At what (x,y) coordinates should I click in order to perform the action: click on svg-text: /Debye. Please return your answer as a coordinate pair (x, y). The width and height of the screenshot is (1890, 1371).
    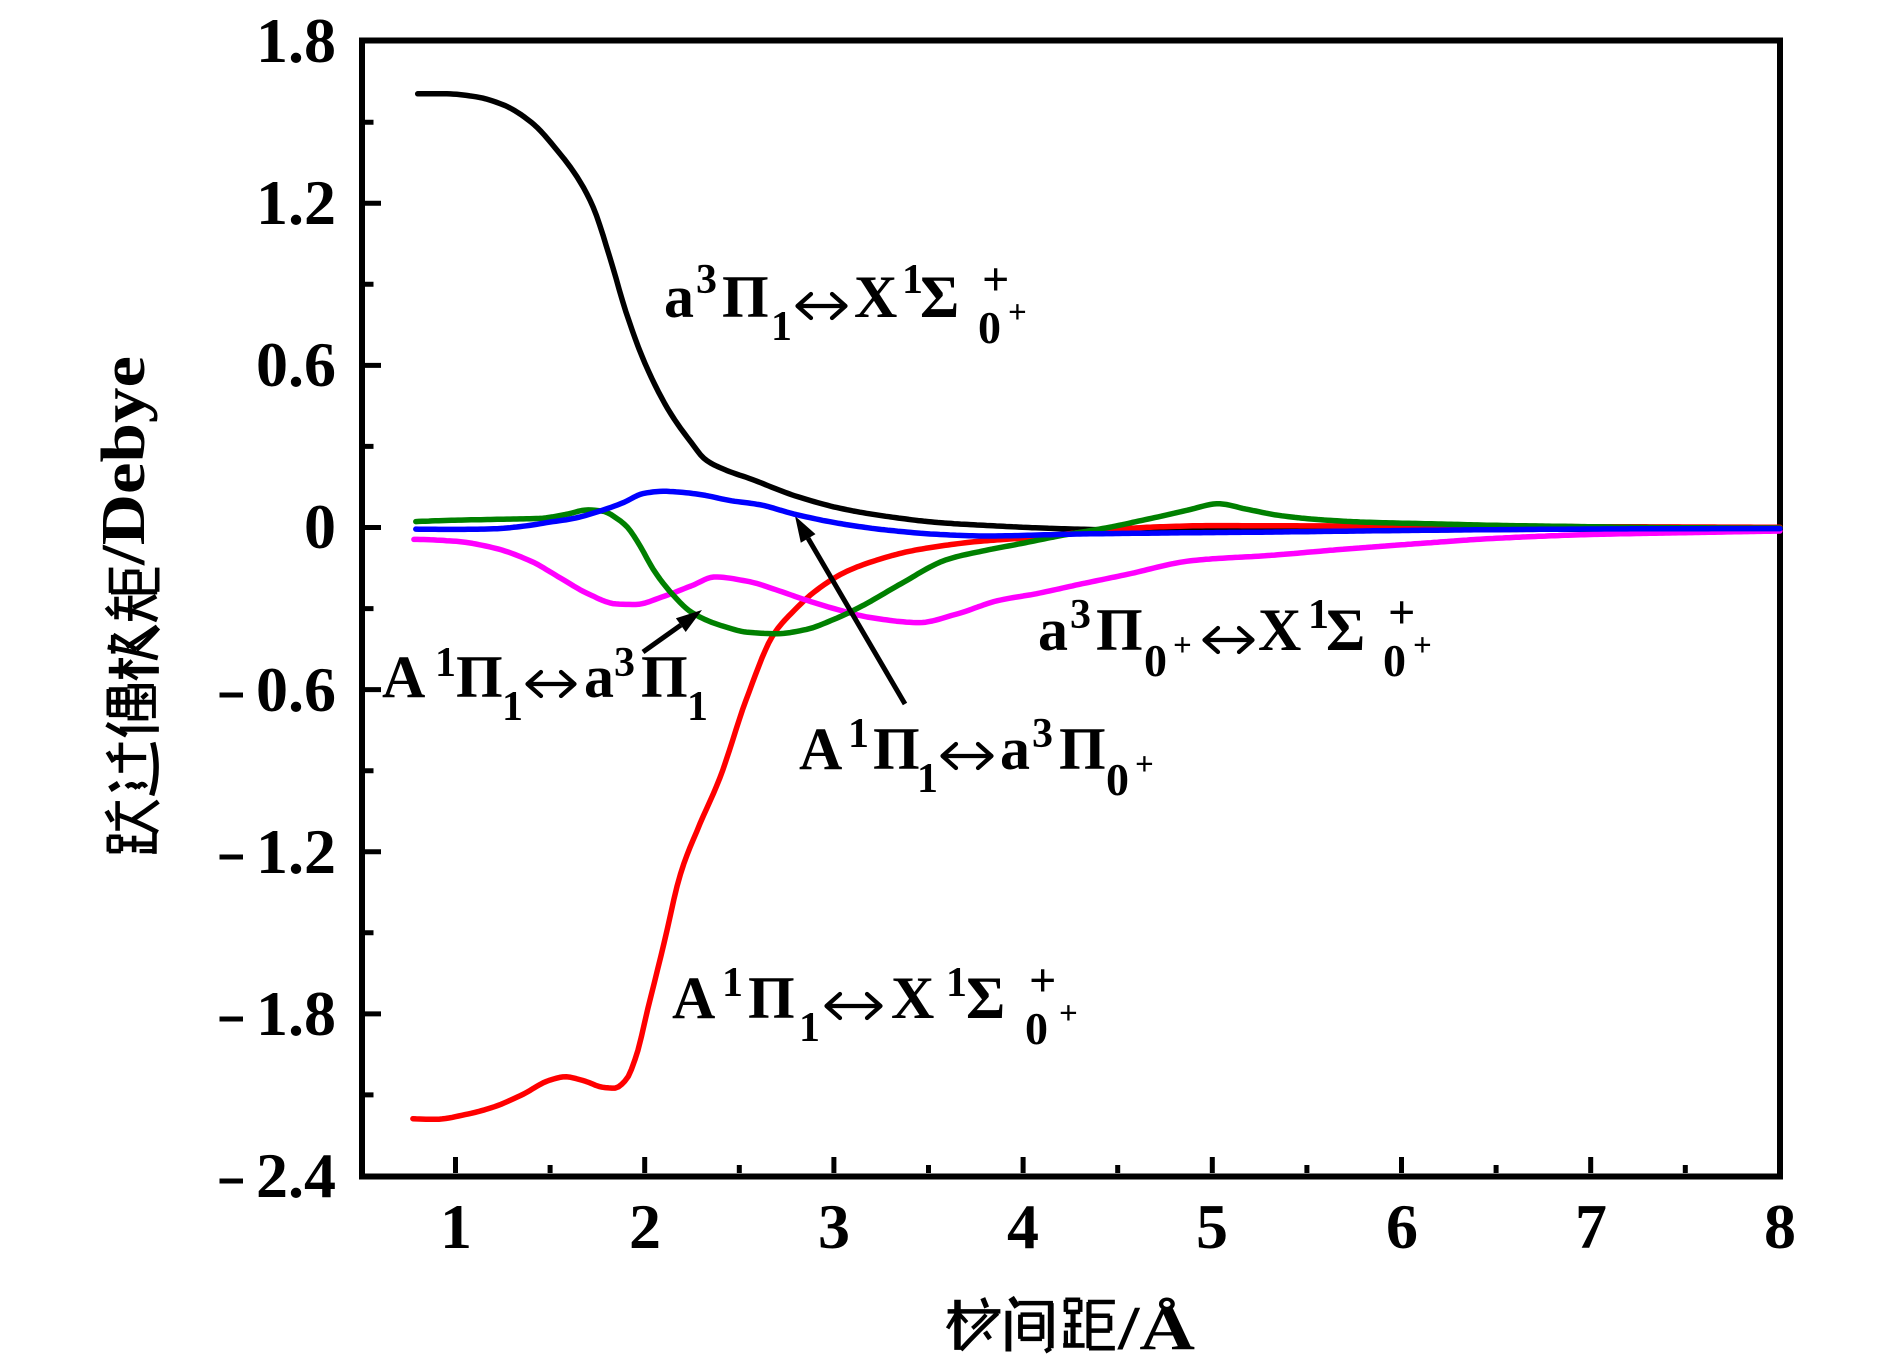
    Looking at the image, I should click on (124, 461).